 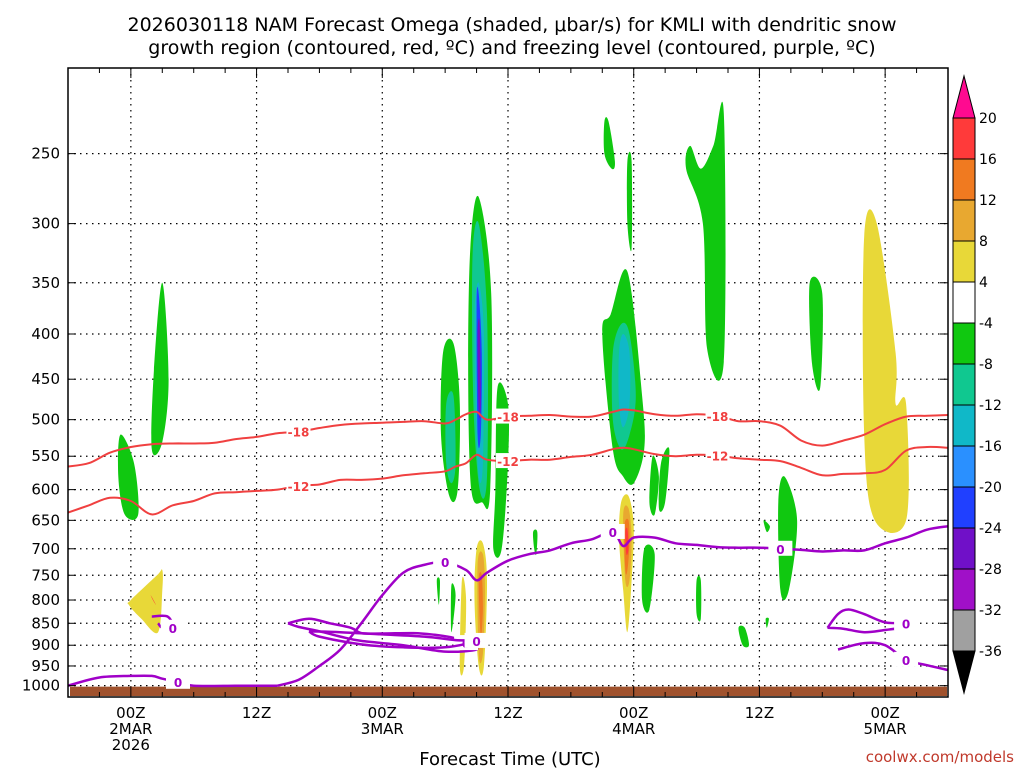 I want to click on pressure-tick-label: 750, so click(x=45, y=575).